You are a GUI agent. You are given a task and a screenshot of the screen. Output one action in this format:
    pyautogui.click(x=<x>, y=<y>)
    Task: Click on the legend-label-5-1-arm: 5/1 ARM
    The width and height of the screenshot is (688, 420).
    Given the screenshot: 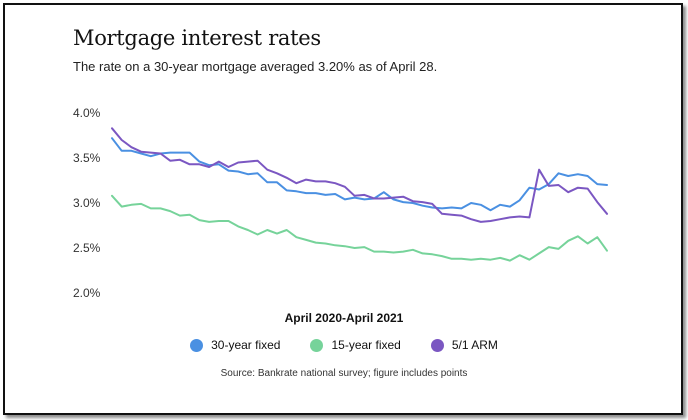 What is the action you would take?
    pyautogui.click(x=474, y=345)
    